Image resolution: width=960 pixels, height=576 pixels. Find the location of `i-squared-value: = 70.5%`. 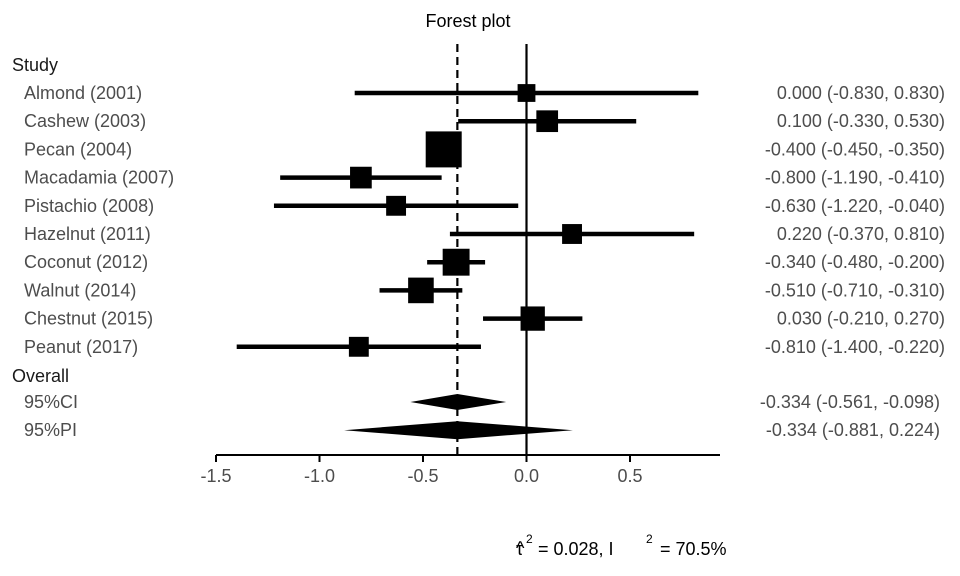

i-squared-value: = 70.5% is located at coordinates (693, 549).